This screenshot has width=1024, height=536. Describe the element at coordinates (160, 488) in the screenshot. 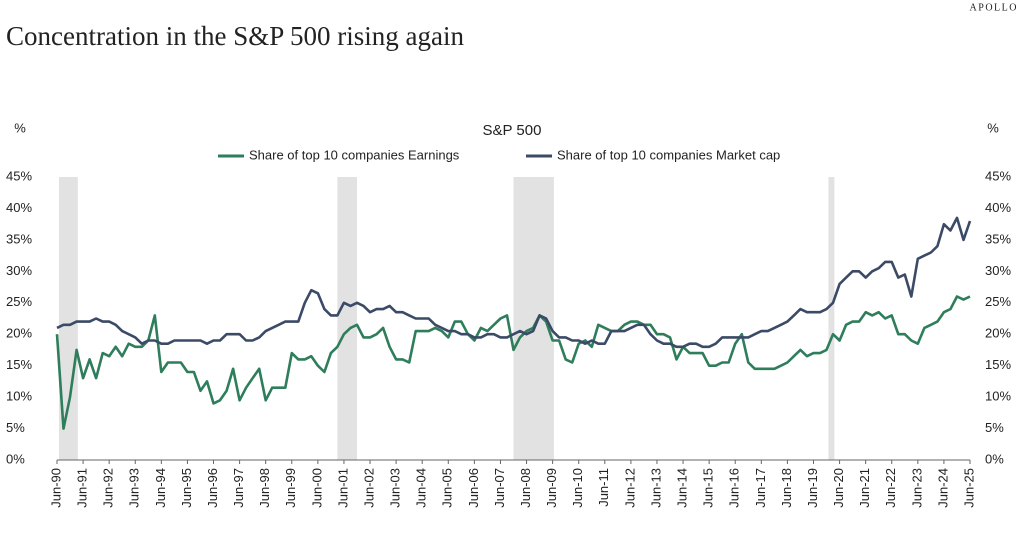

I see `x-tick-label: Jun-94` at that location.